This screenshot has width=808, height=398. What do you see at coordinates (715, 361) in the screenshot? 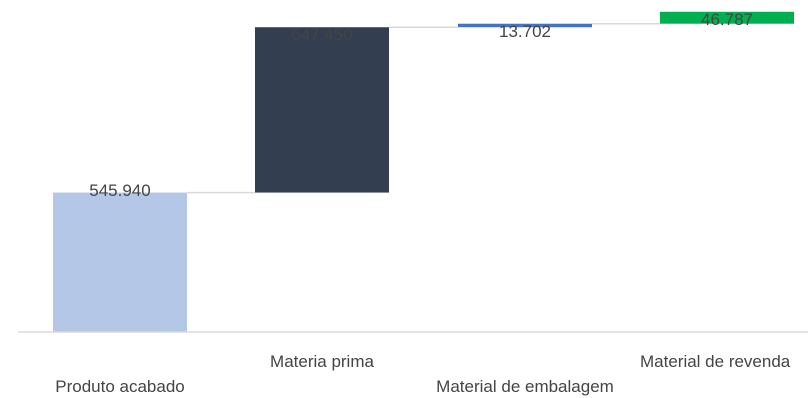
I see `category-label-material-revenda: Material de revenda` at bounding box center [715, 361].